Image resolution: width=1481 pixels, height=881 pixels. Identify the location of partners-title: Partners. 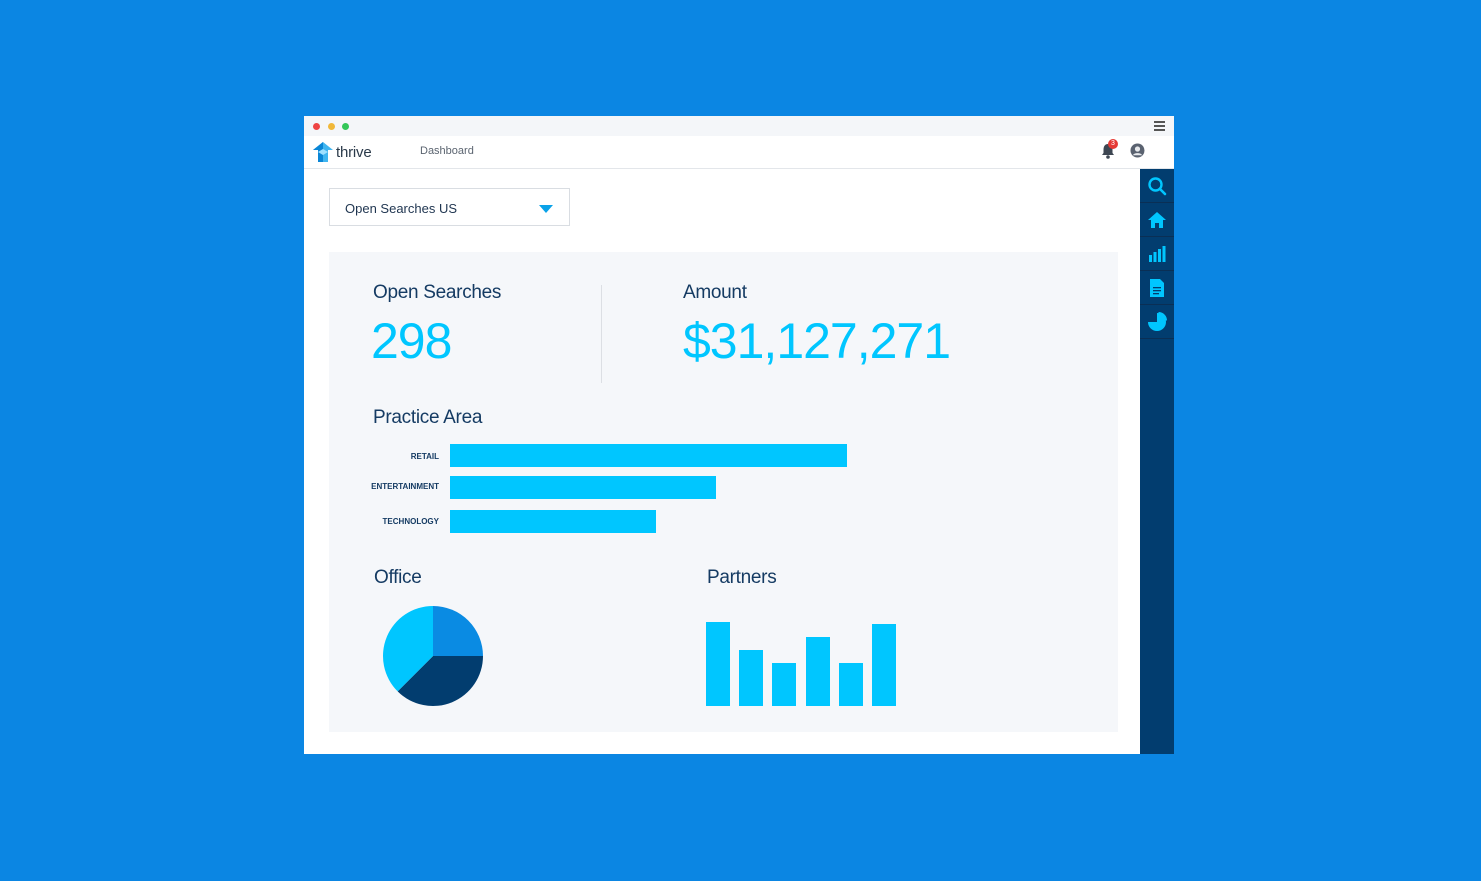
(742, 577).